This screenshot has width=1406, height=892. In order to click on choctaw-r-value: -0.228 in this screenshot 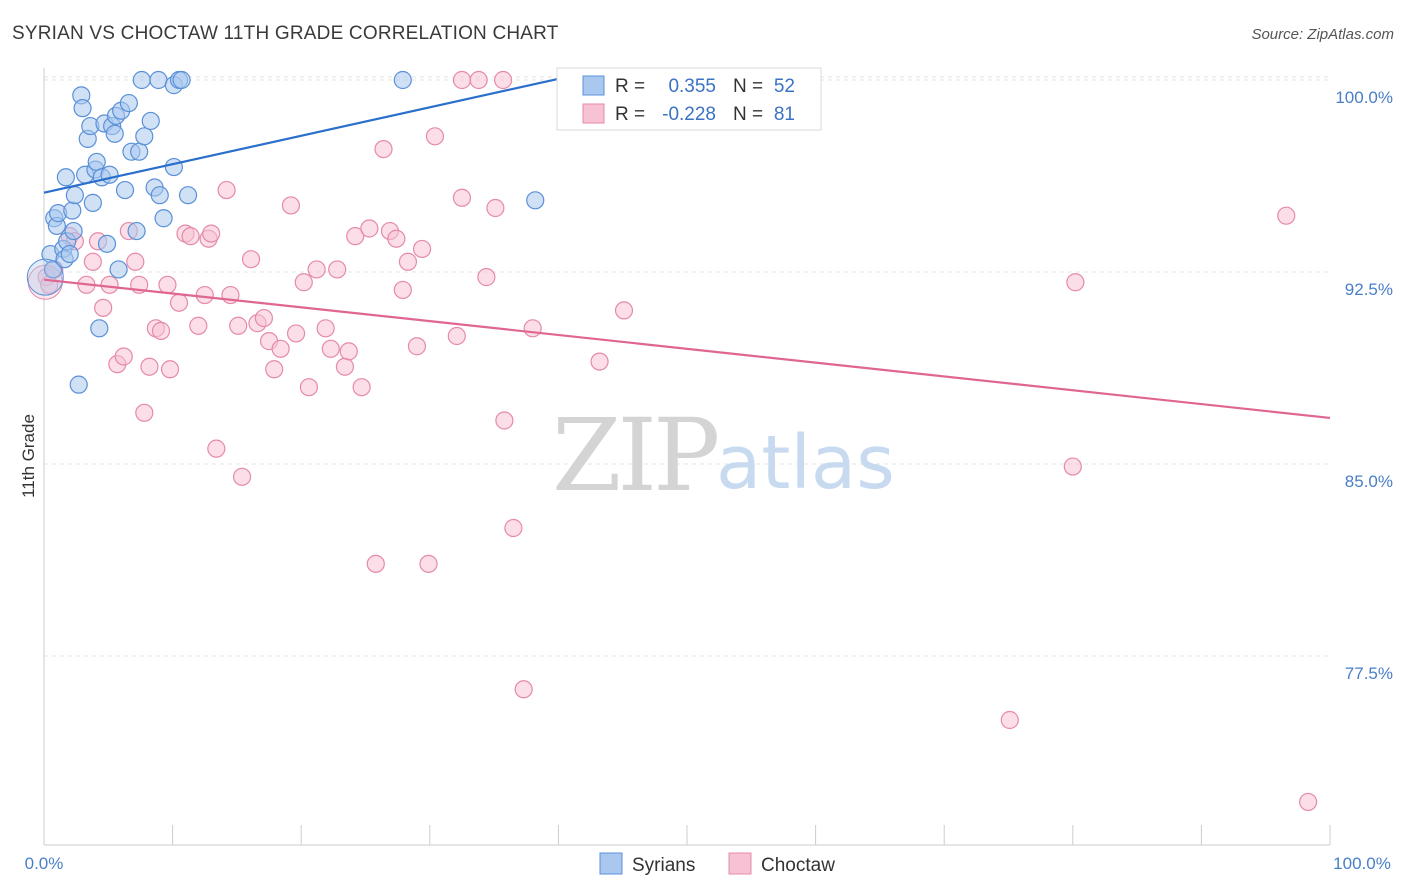, I will do `click(689, 114)`.